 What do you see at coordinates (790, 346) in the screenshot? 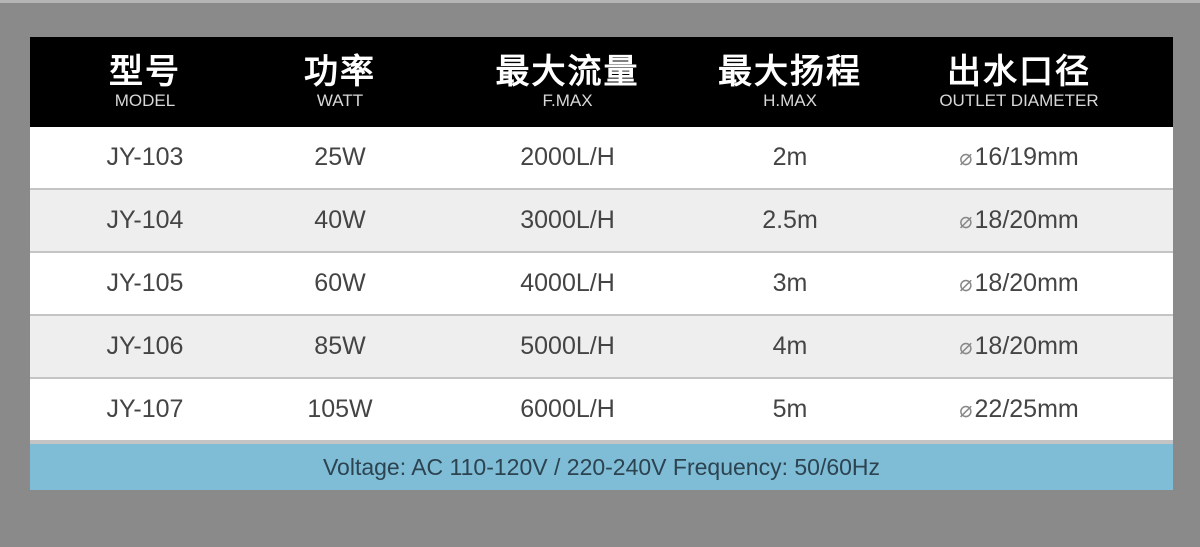
I see `cell-head: 4m` at bounding box center [790, 346].